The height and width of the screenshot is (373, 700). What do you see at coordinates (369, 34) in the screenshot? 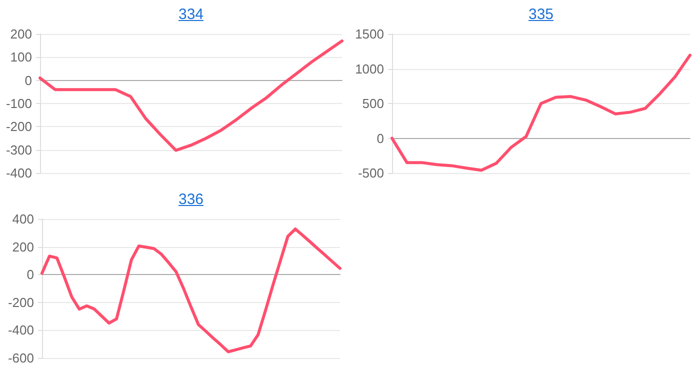
I see `y-tick-label: 1500` at bounding box center [369, 34].